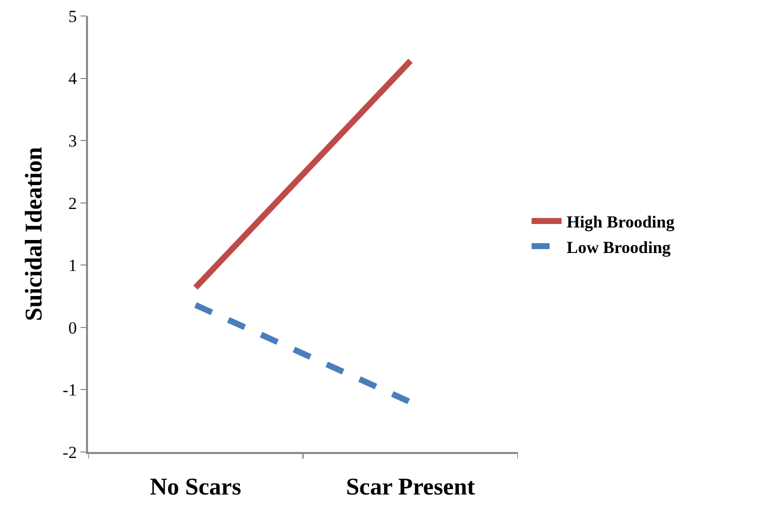 The width and height of the screenshot is (773, 510). What do you see at coordinates (72, 266) in the screenshot?
I see `y-tick-label: 1` at bounding box center [72, 266].